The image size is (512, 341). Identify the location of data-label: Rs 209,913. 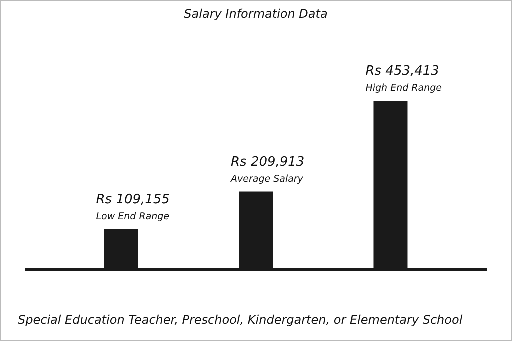
(268, 162).